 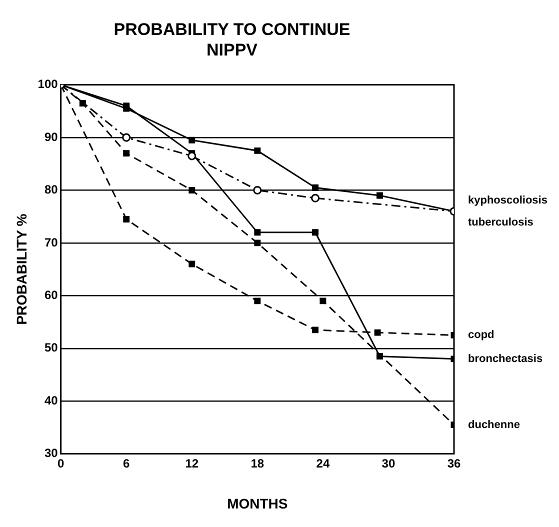 I want to click on y-tick-label: 90, so click(x=51, y=137).